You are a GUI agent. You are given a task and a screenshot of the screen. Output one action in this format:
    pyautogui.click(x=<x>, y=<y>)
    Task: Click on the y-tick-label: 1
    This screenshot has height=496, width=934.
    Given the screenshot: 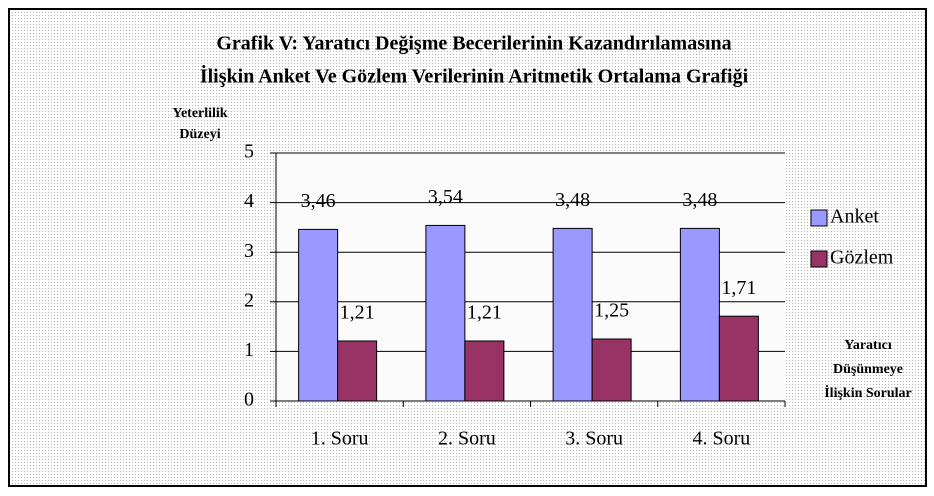 What is the action you would take?
    pyautogui.click(x=249, y=350)
    